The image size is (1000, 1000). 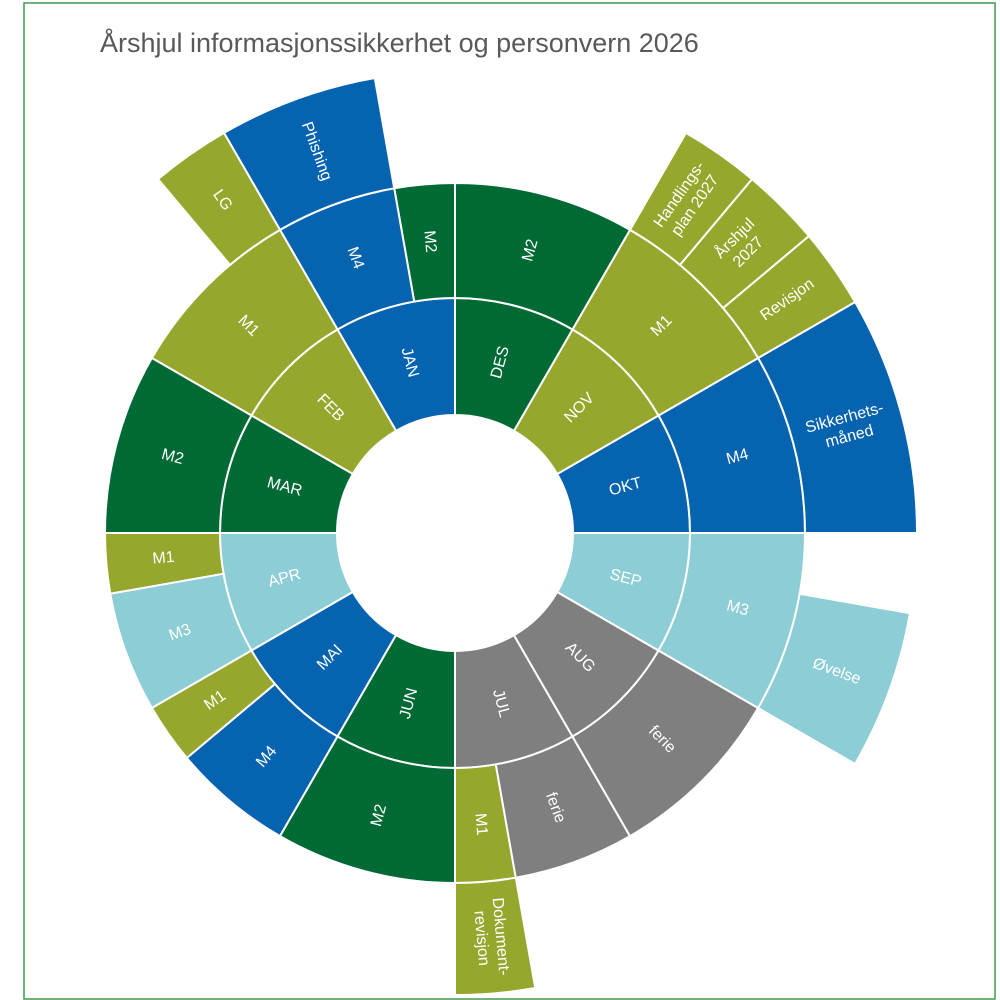 I want to click on segment-label: Dokument-revisjon, so click(x=490, y=937).